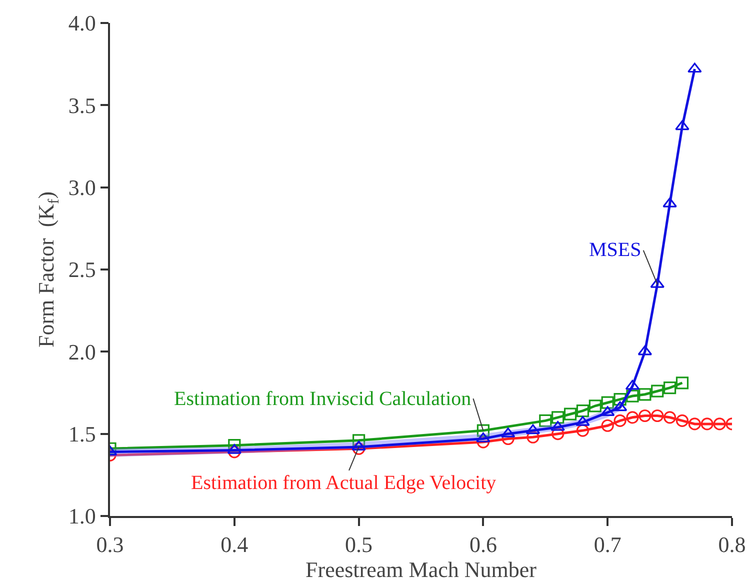 The height and width of the screenshot is (588, 751). I want to click on annotation: Estimation from Inviscid Calculation, so click(323, 399).